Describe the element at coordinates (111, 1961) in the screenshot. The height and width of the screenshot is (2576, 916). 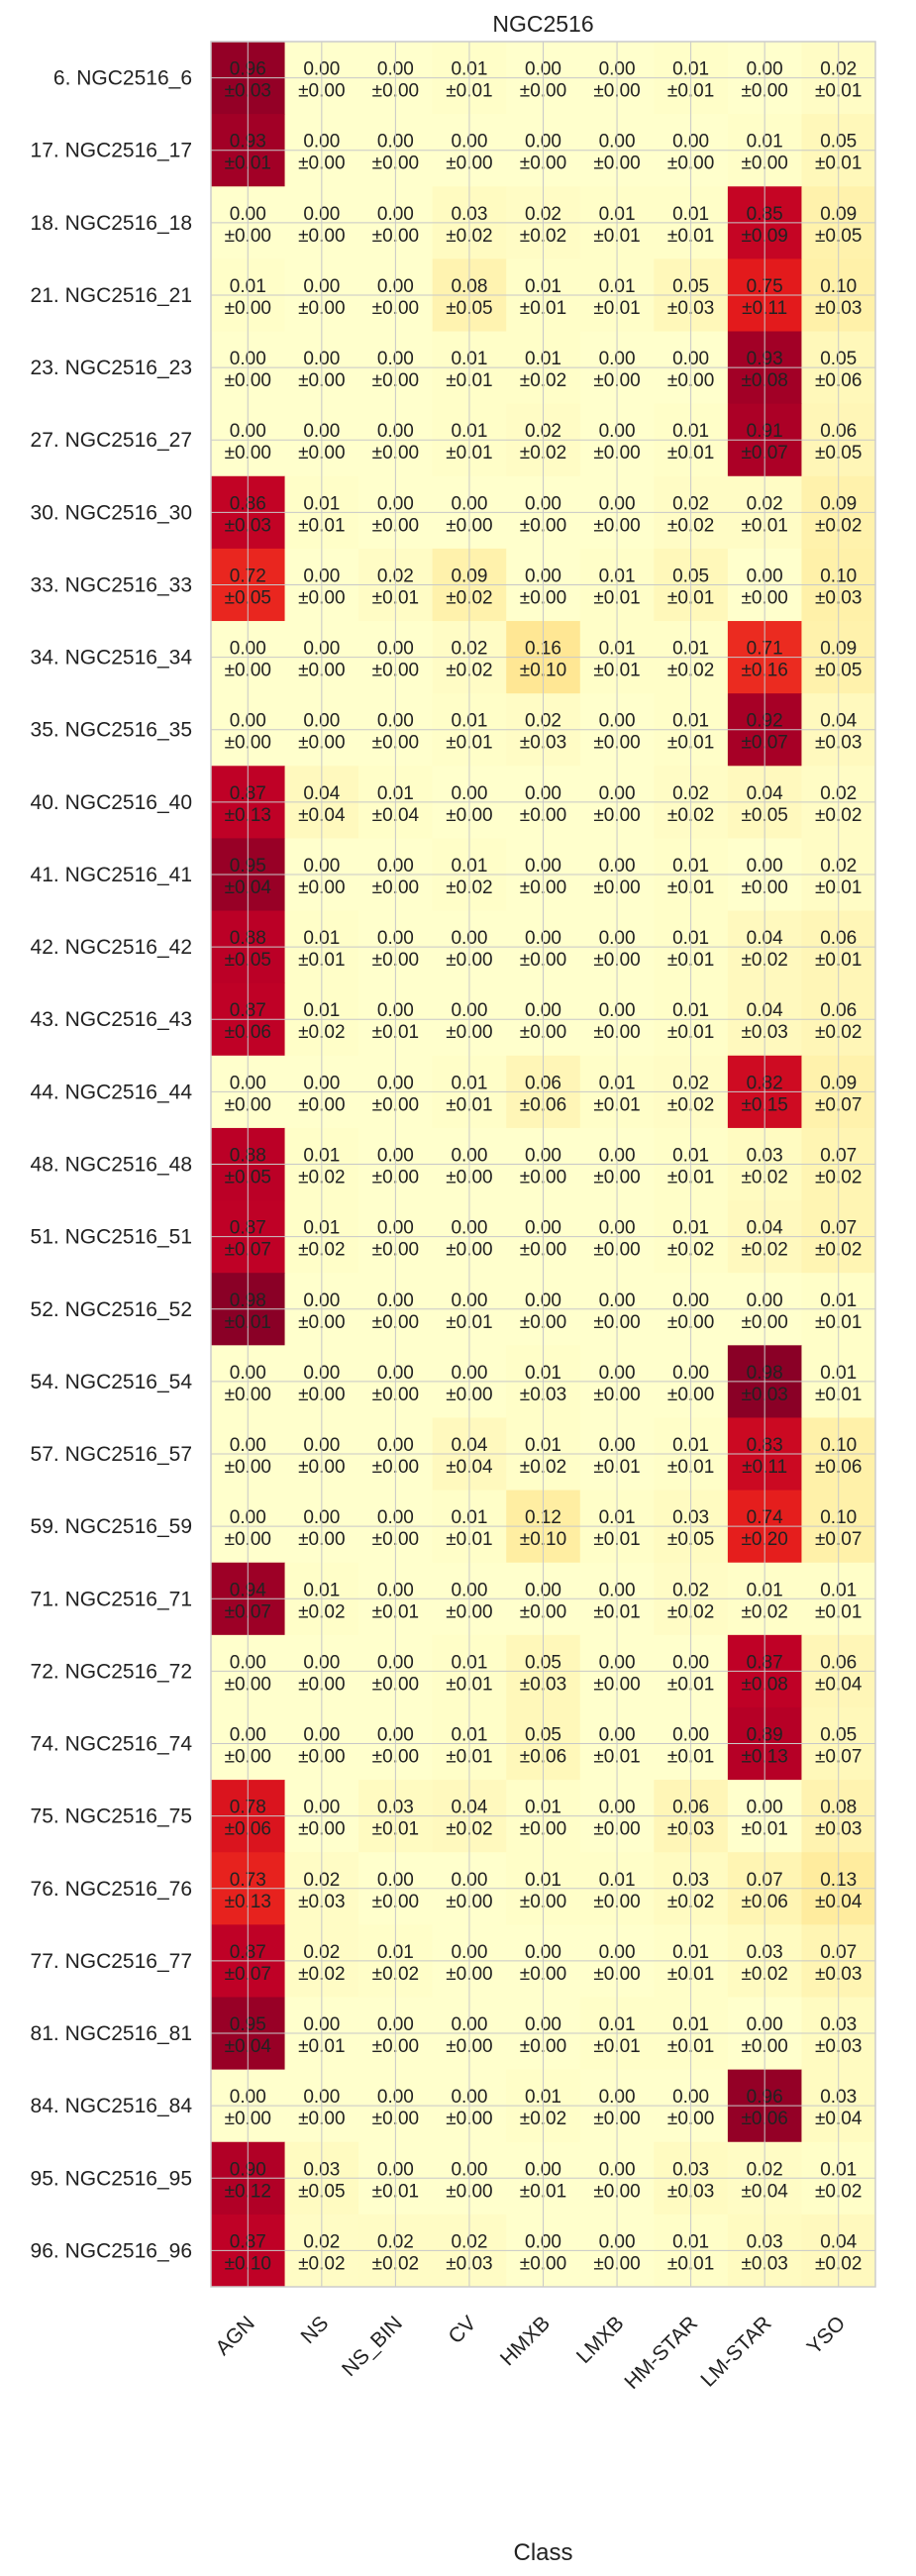
I see `row-label: 77. NGC2516_77` at that location.